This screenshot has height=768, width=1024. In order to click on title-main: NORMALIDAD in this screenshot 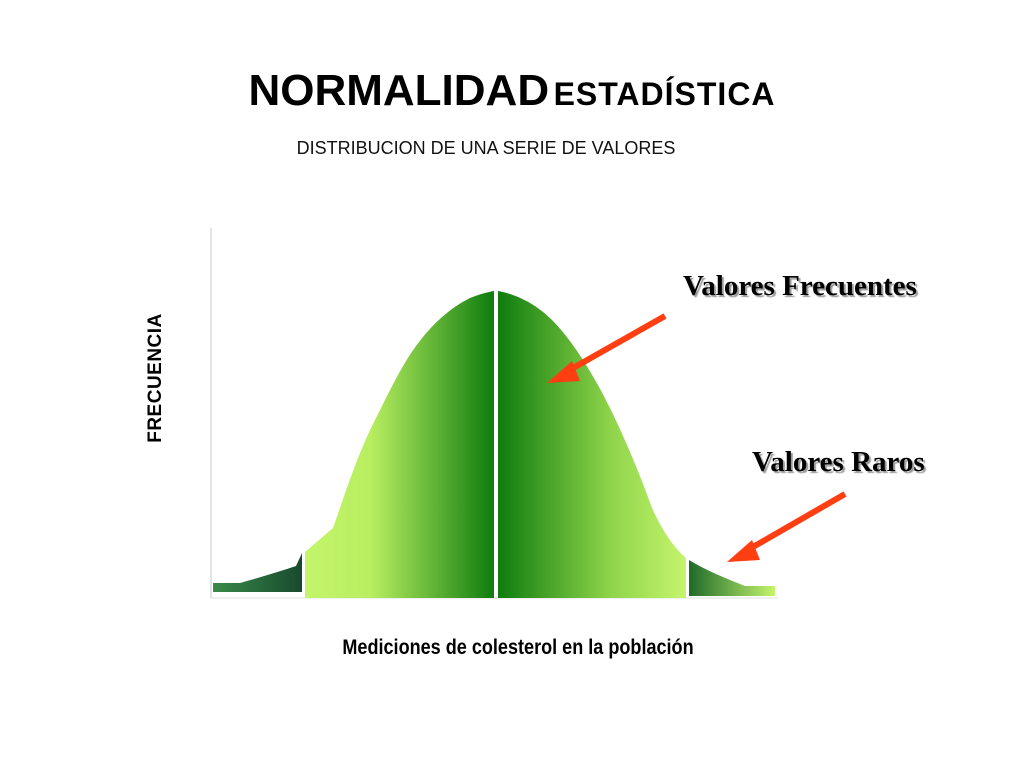, I will do `click(399, 90)`.